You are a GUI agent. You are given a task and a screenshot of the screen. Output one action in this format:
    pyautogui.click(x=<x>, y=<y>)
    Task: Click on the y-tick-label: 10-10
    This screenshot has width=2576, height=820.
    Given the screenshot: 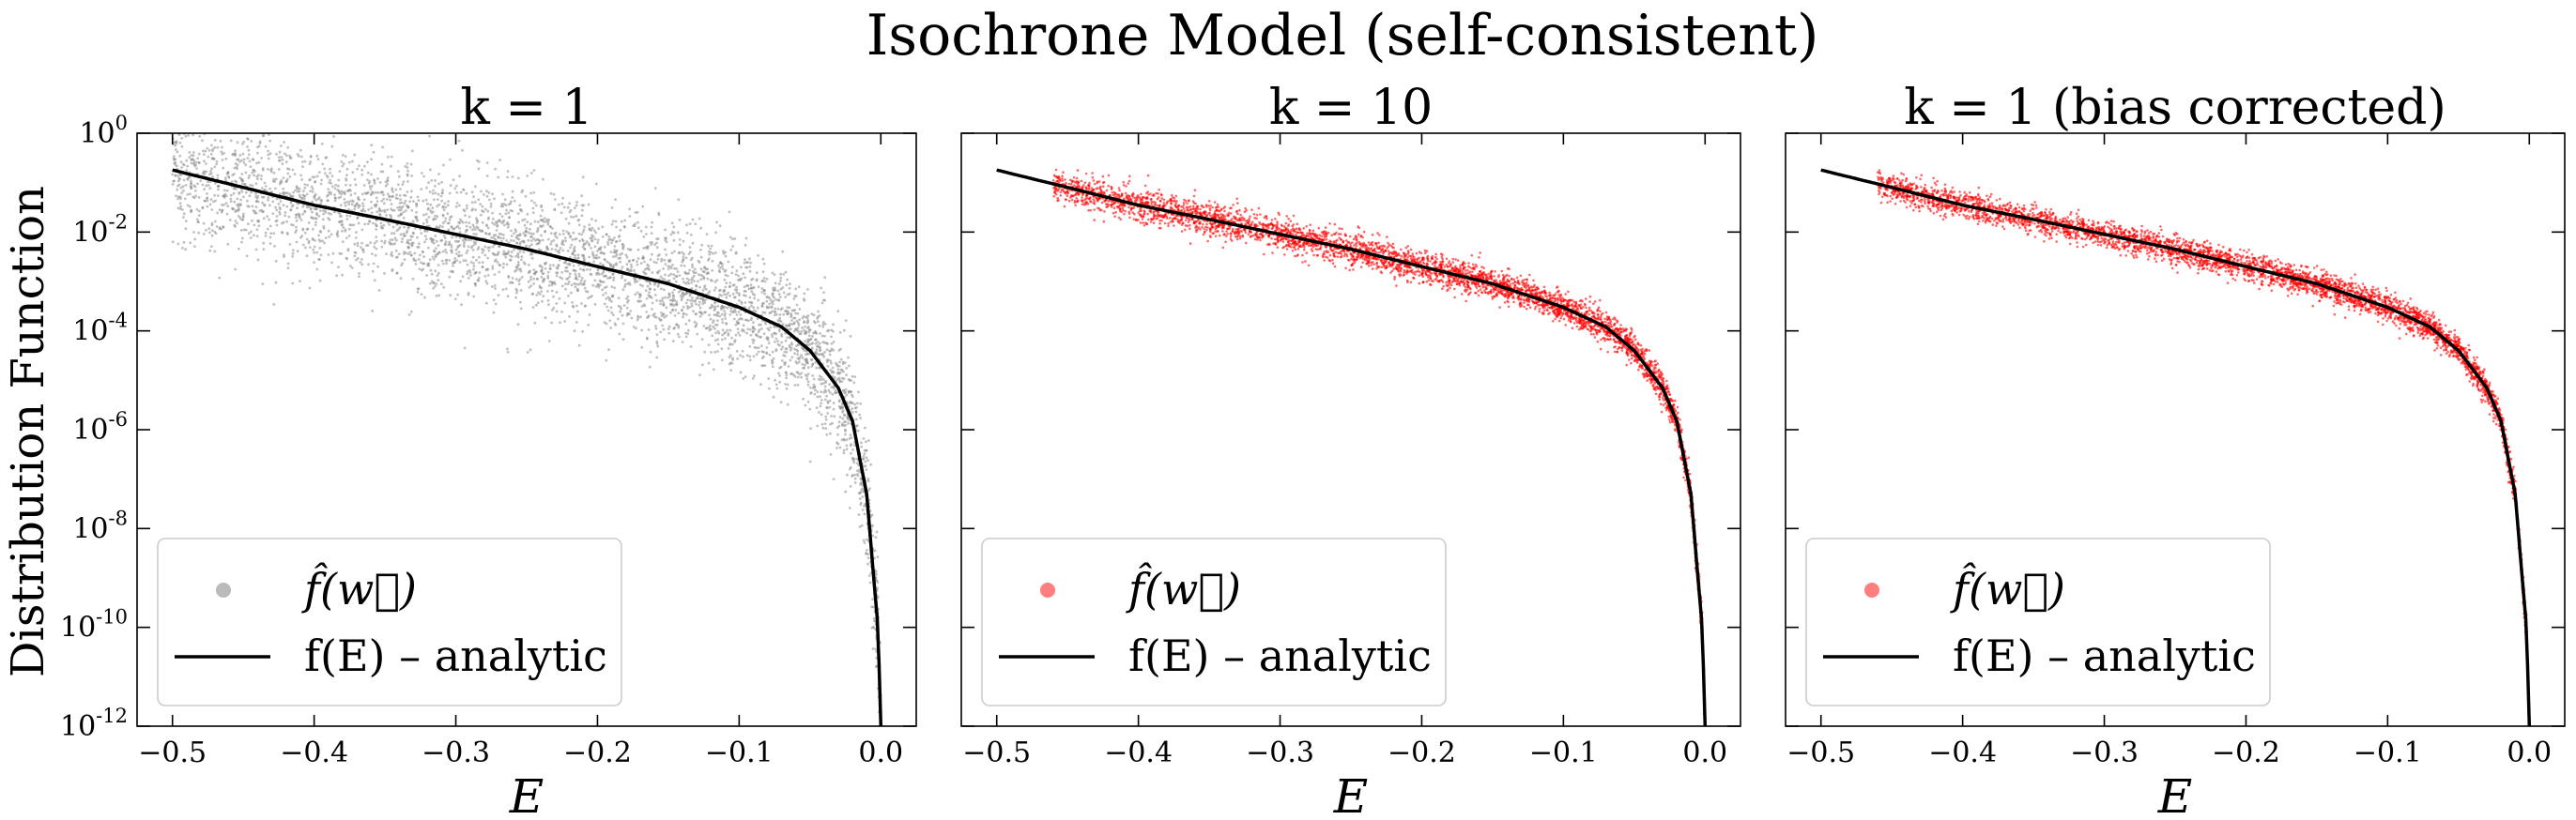 What is the action you would take?
    pyautogui.click(x=94, y=625)
    